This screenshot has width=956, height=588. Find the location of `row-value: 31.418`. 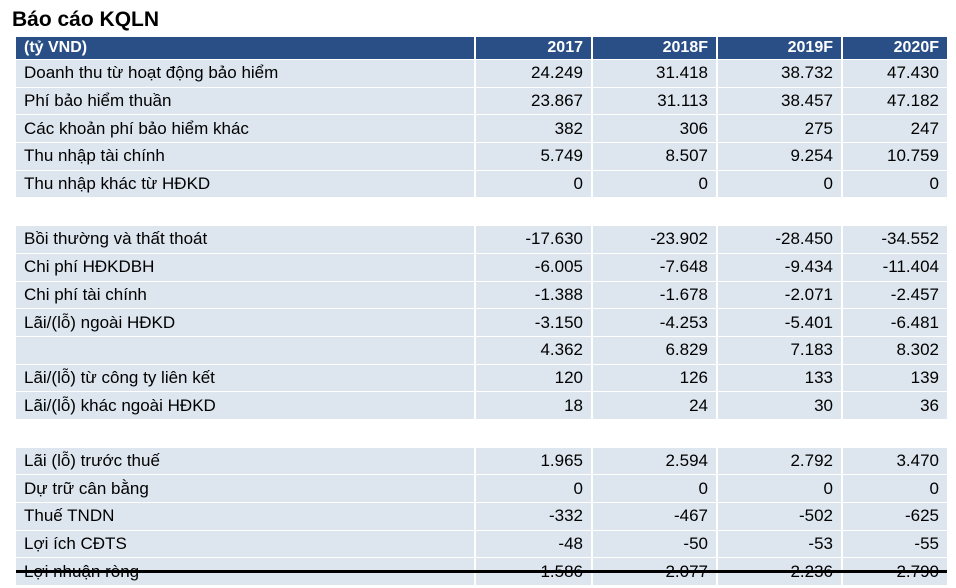

row-value: 31.418 is located at coordinates (654, 73).